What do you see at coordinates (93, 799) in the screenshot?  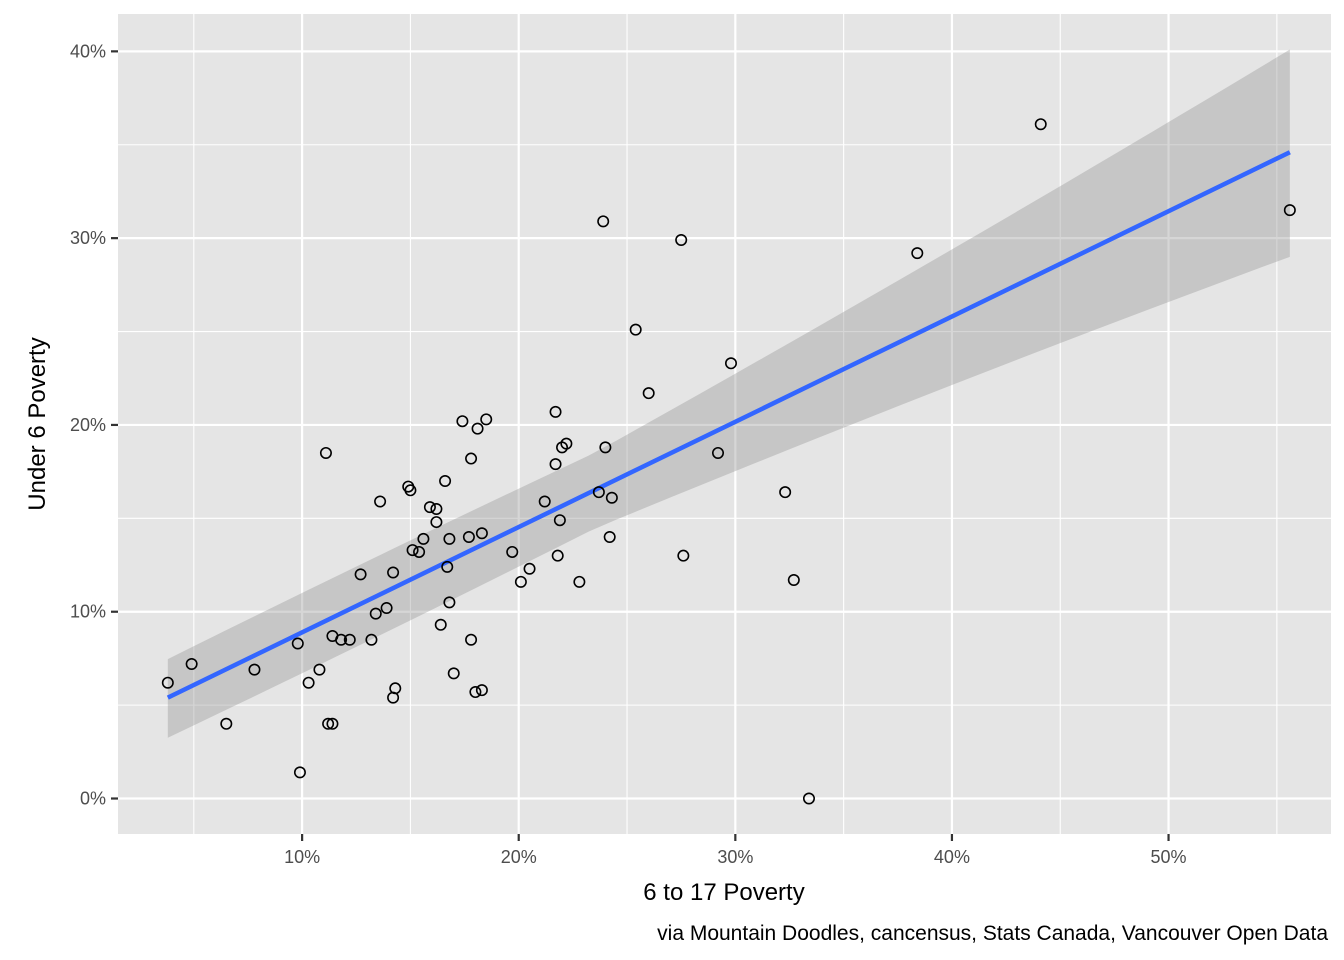 I see `y-tick-label: 0%` at bounding box center [93, 799].